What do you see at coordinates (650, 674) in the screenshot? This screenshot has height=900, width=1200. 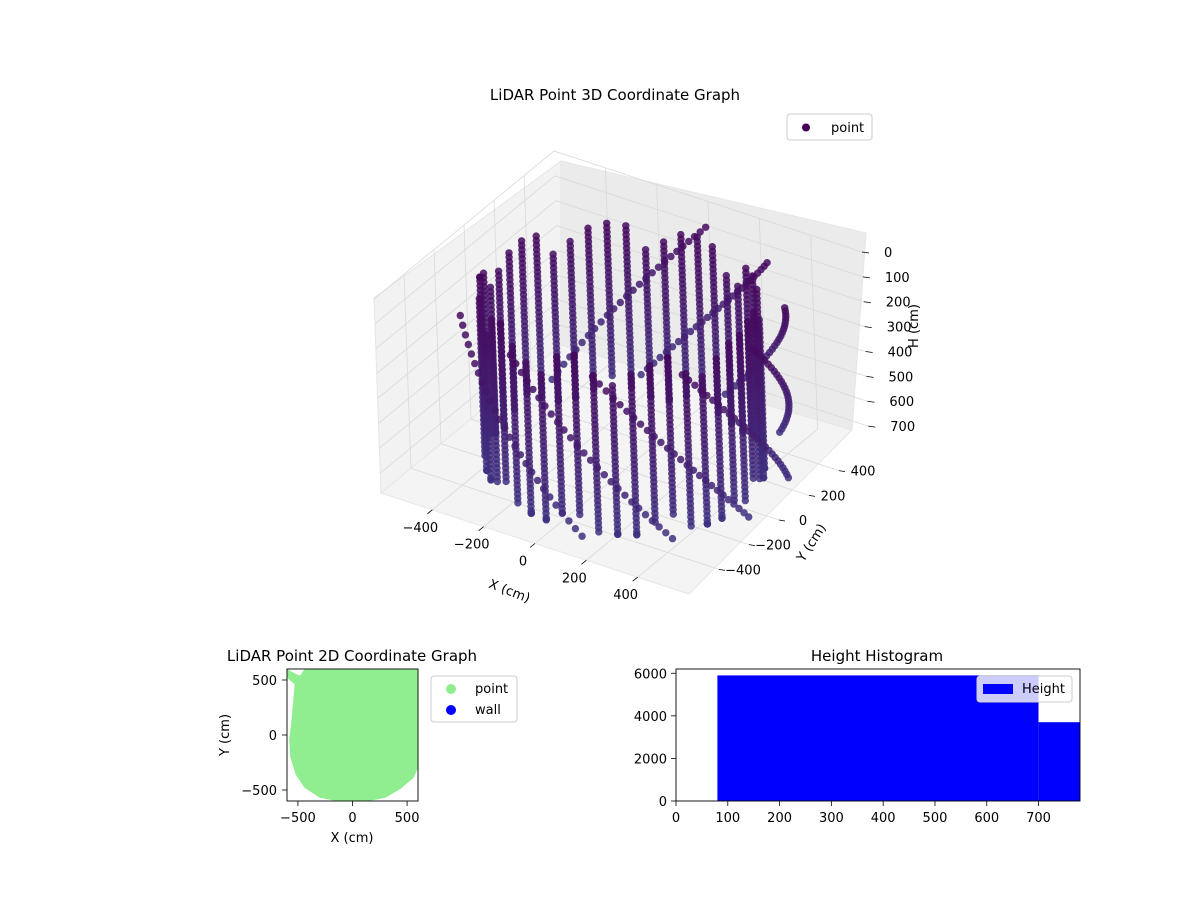 I see `hist-y-tick-label: 6000` at bounding box center [650, 674].